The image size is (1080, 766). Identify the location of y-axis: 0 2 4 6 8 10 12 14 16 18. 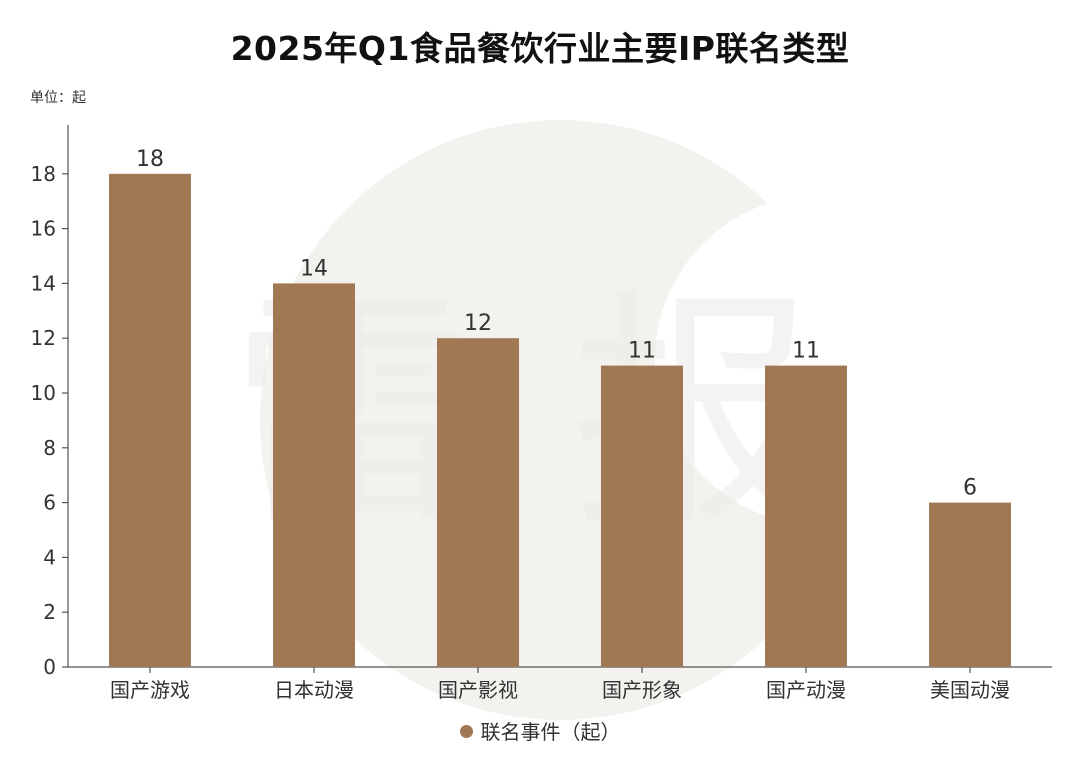
(49, 420).